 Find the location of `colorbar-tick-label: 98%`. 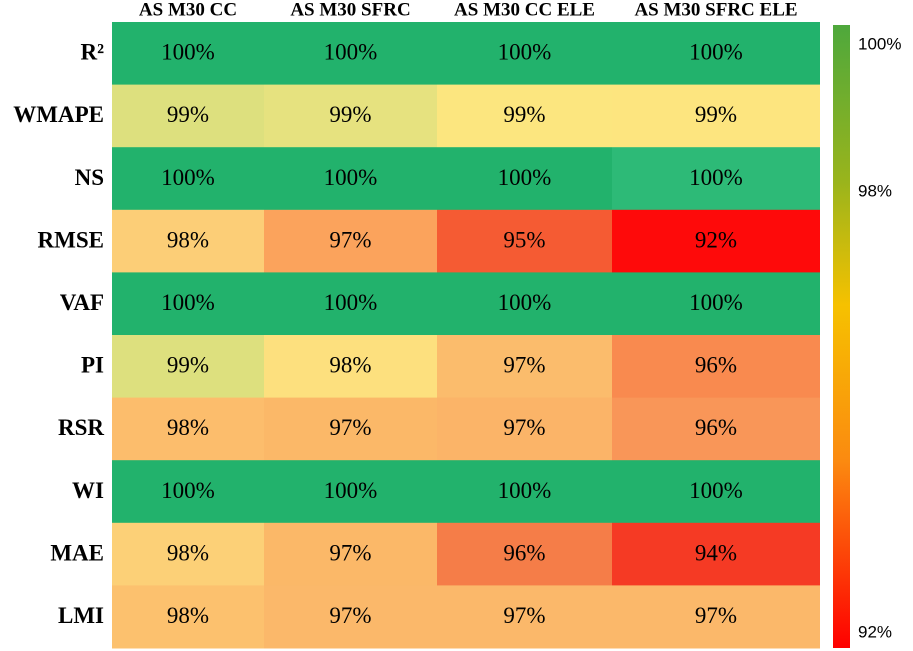

colorbar-tick-label: 98% is located at coordinates (875, 190).